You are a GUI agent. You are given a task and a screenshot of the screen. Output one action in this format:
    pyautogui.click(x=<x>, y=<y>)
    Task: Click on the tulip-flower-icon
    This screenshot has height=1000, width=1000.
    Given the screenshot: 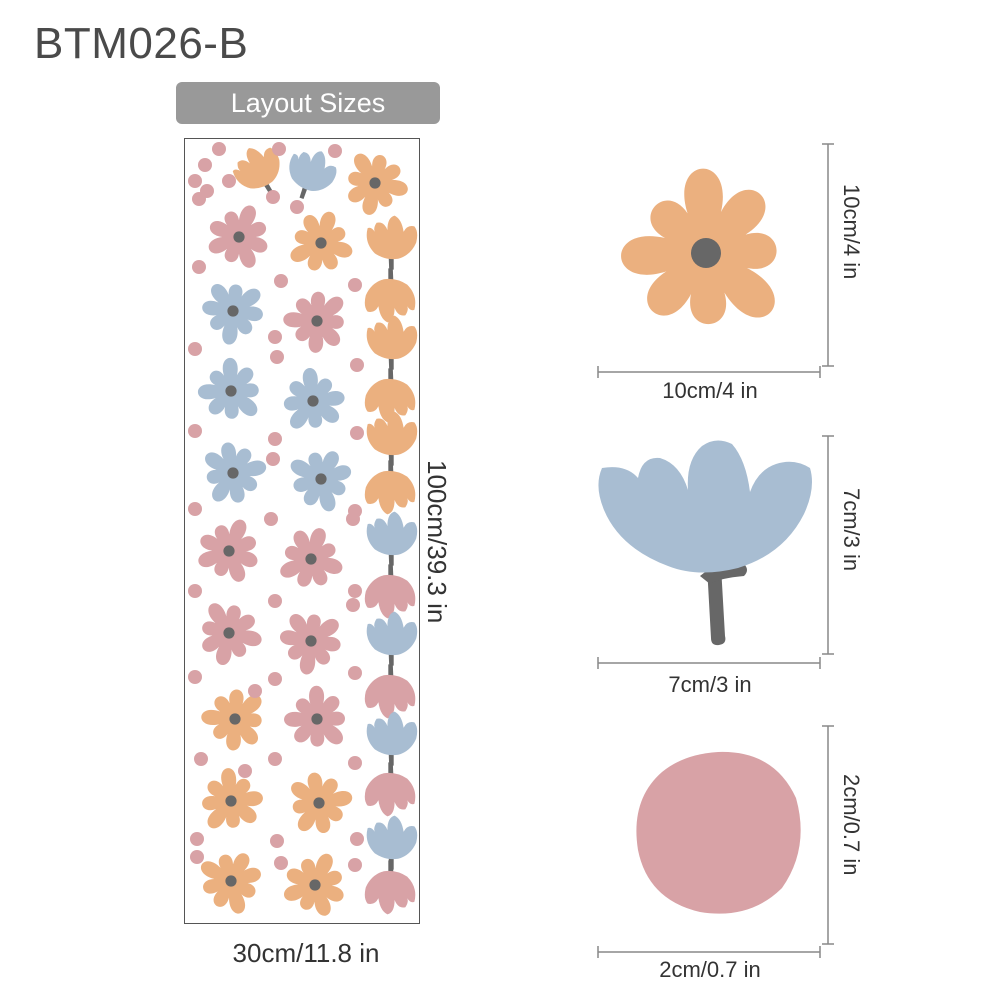 What is the action you would take?
    pyautogui.click(x=705, y=543)
    